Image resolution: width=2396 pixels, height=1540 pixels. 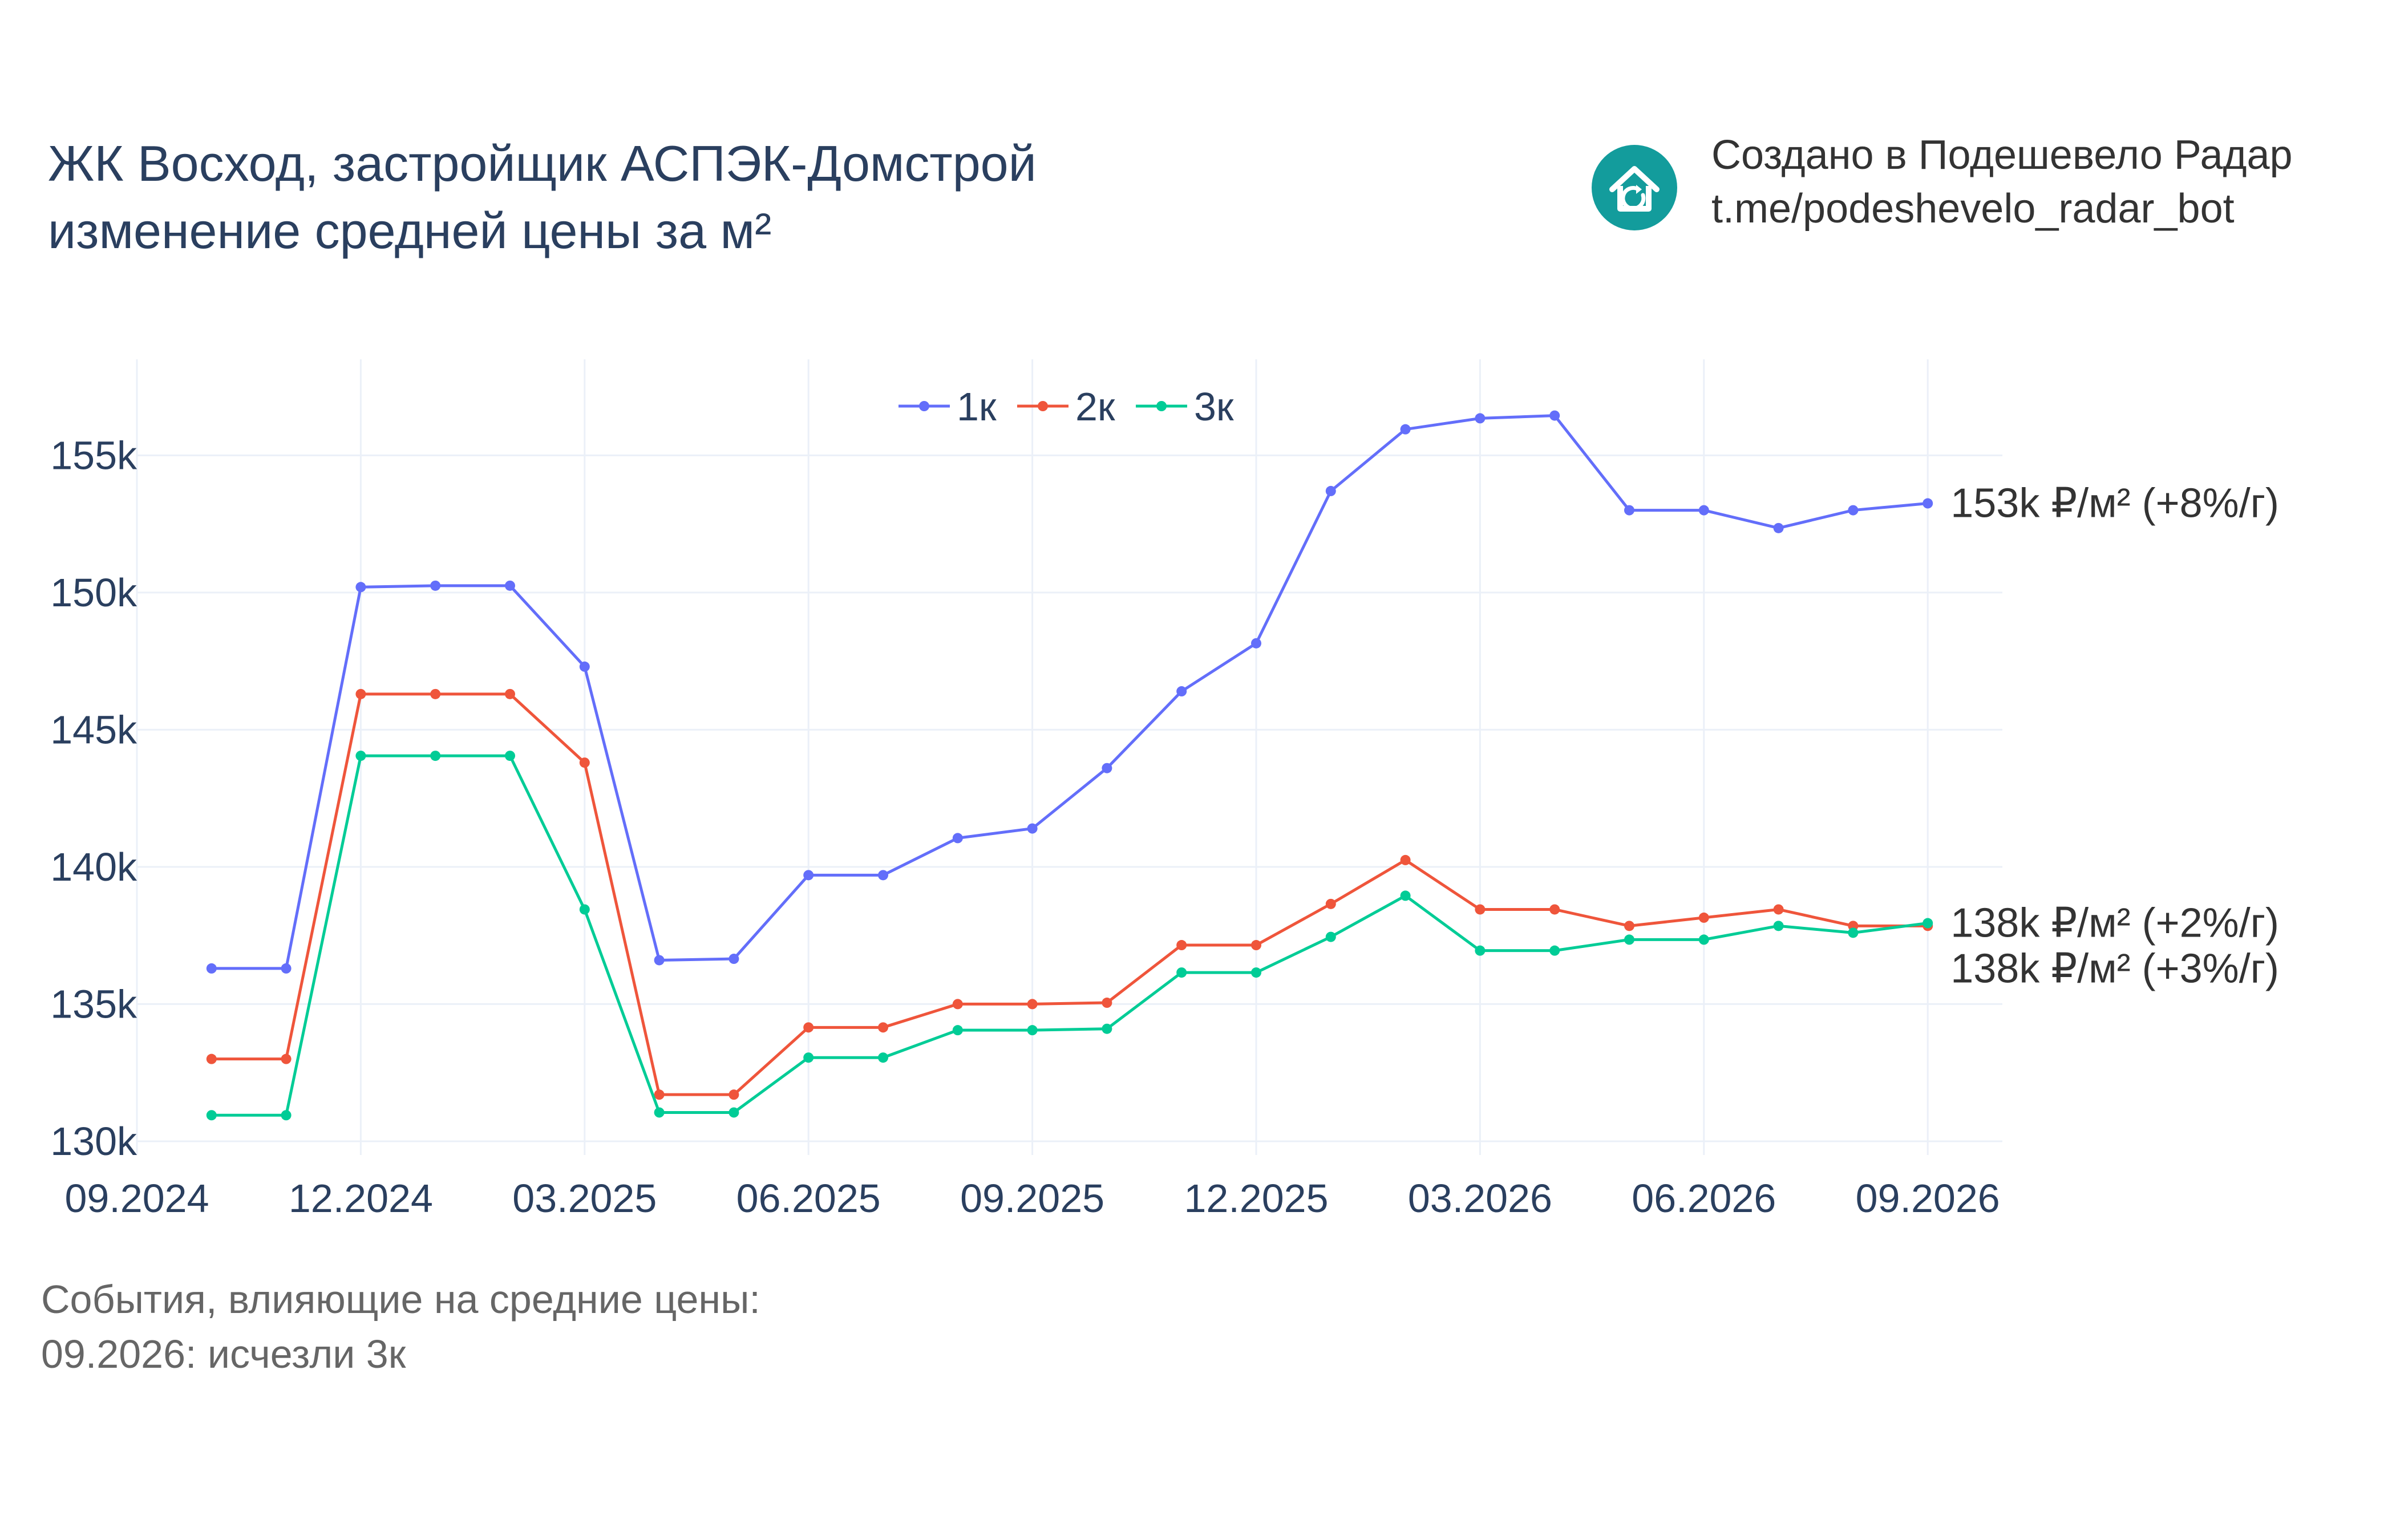 What do you see at coordinates (93, 729) in the screenshot?
I see `y-tick-label: 145k` at bounding box center [93, 729].